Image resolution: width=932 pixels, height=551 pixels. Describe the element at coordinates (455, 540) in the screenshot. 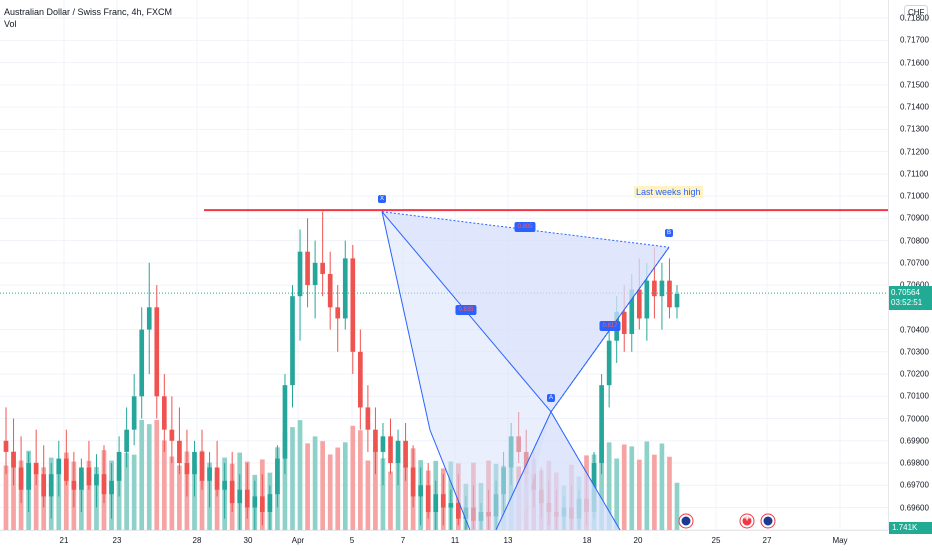

I see `time-tick-label: 11` at that location.